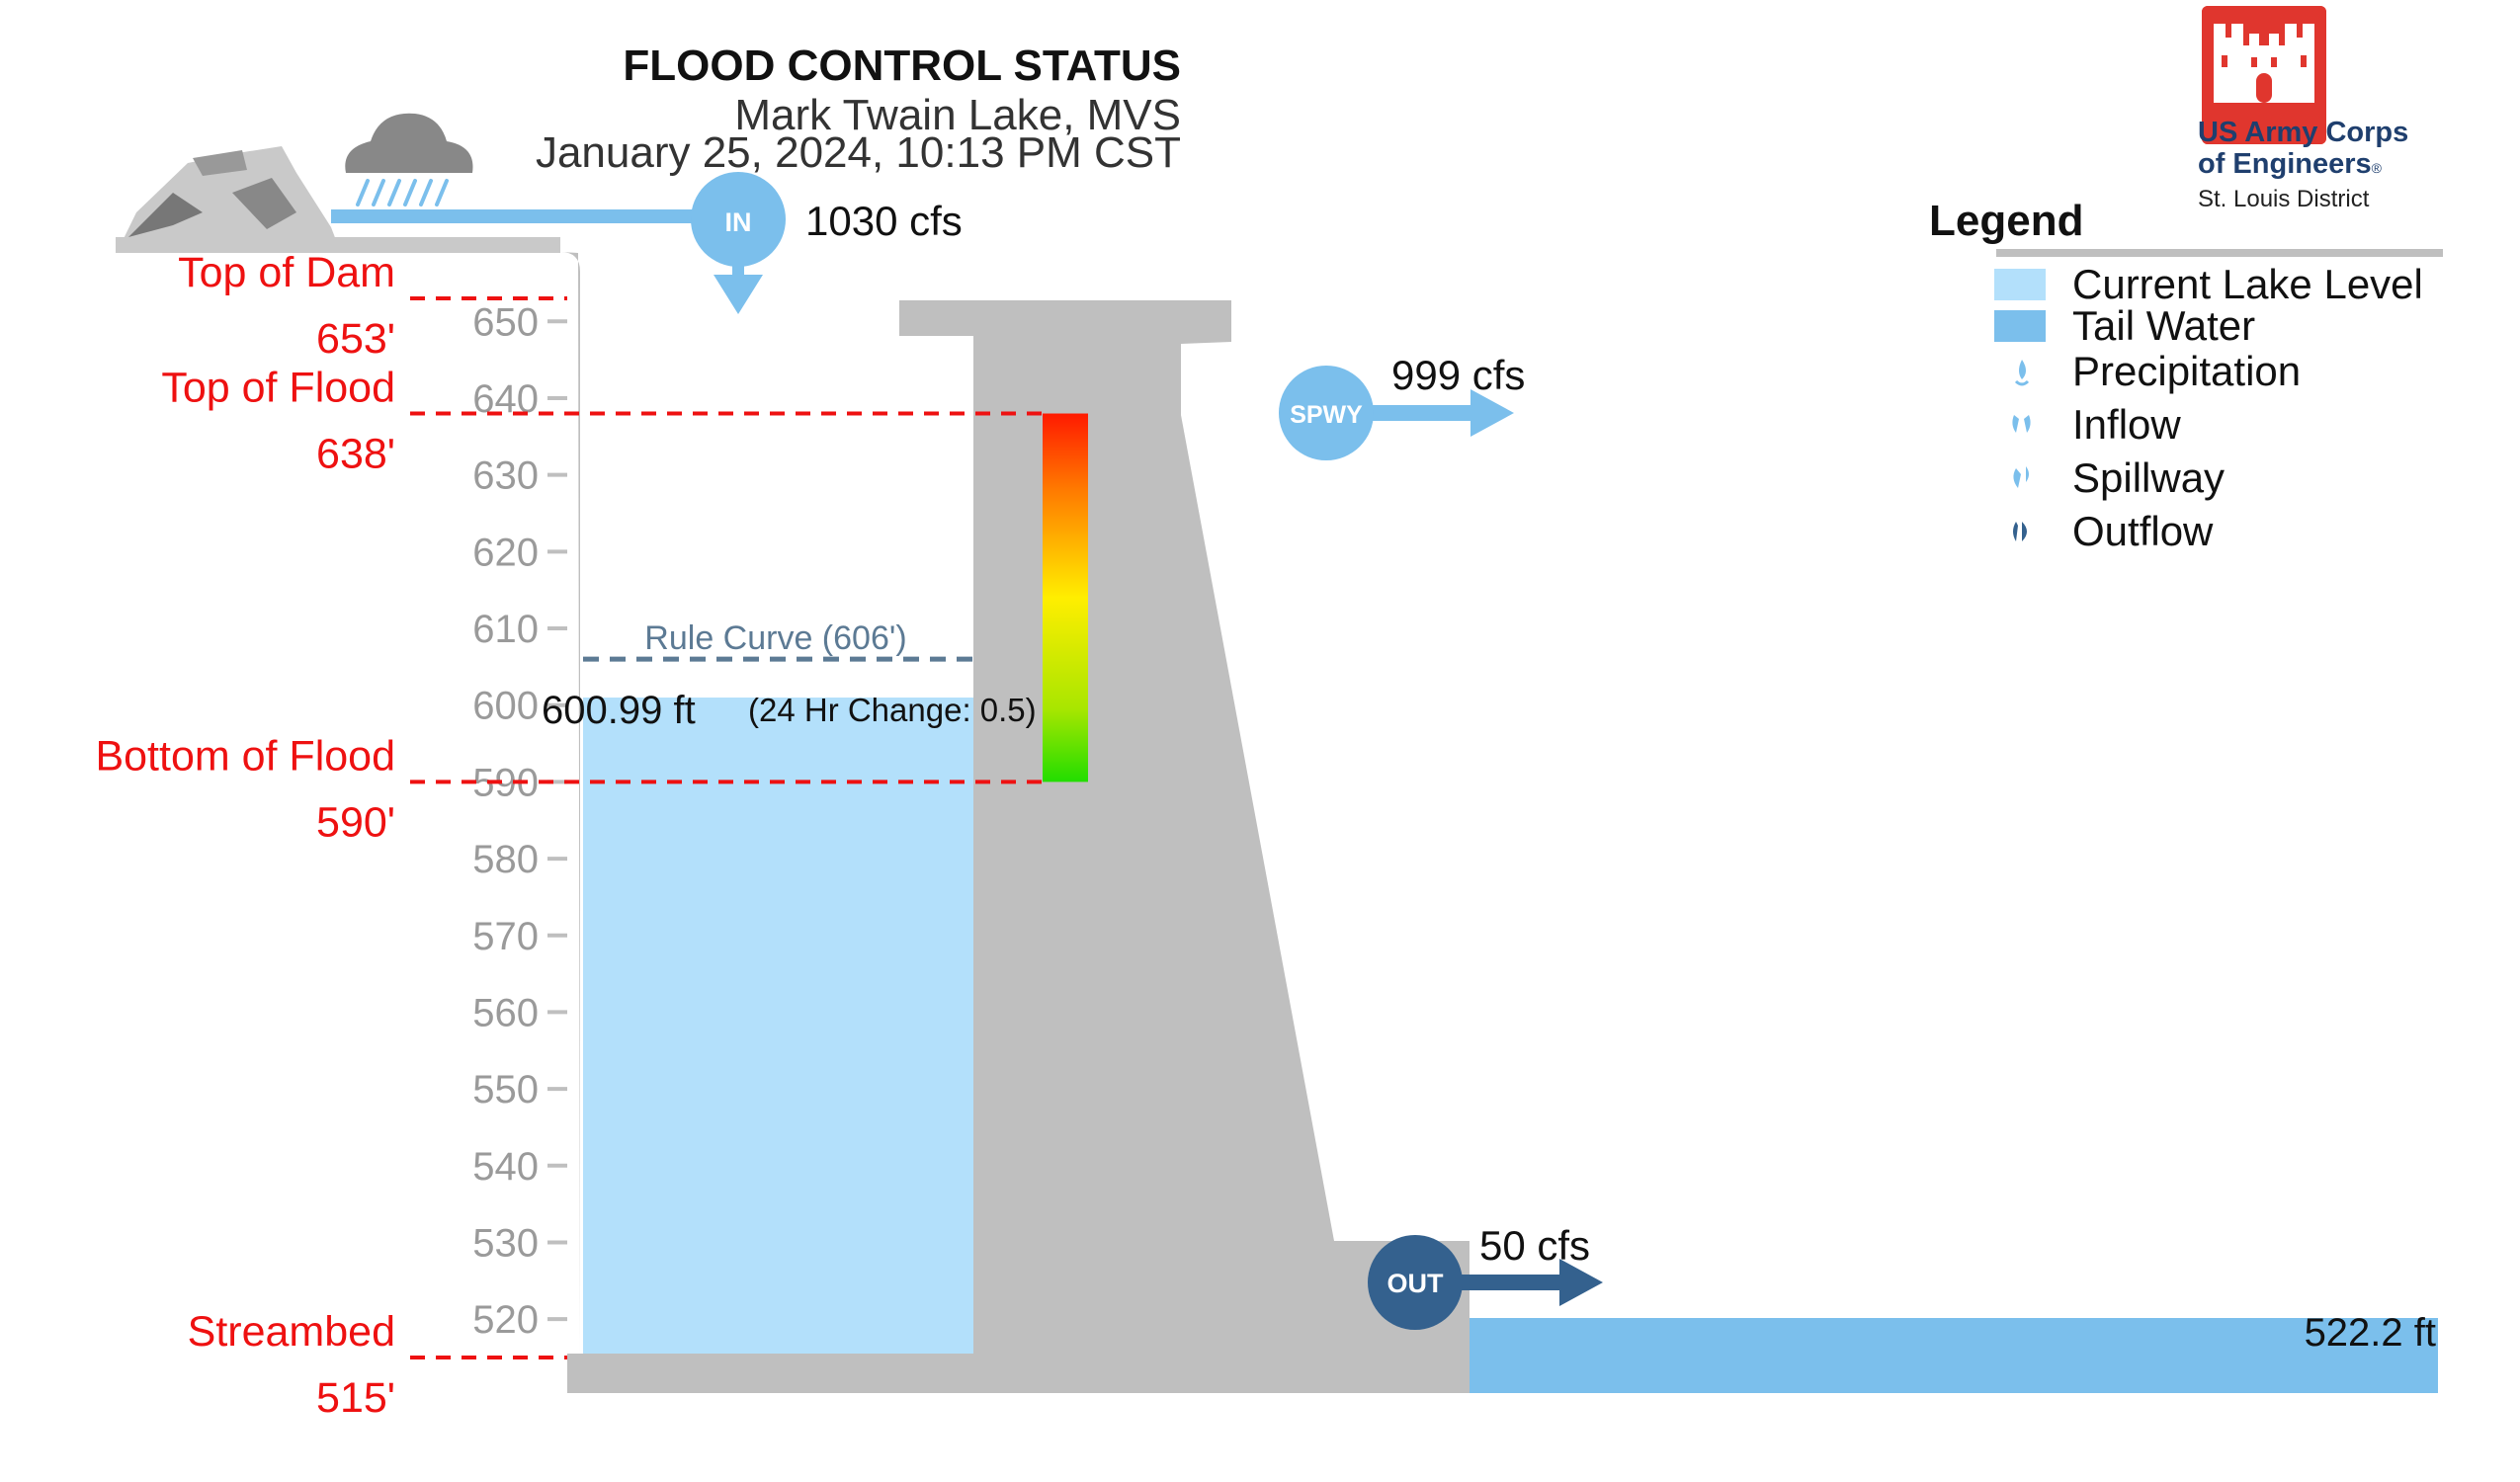 The image size is (2520, 1482). What do you see at coordinates (505, 1167) in the screenshot?
I see `scale-tick-label: 540` at bounding box center [505, 1167].